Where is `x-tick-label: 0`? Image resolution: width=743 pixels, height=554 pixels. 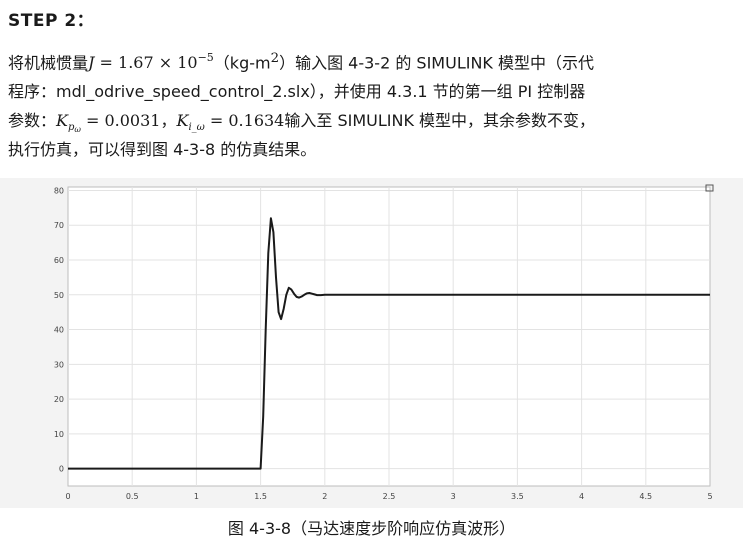
x-tick-label: 0 is located at coordinates (67, 496).